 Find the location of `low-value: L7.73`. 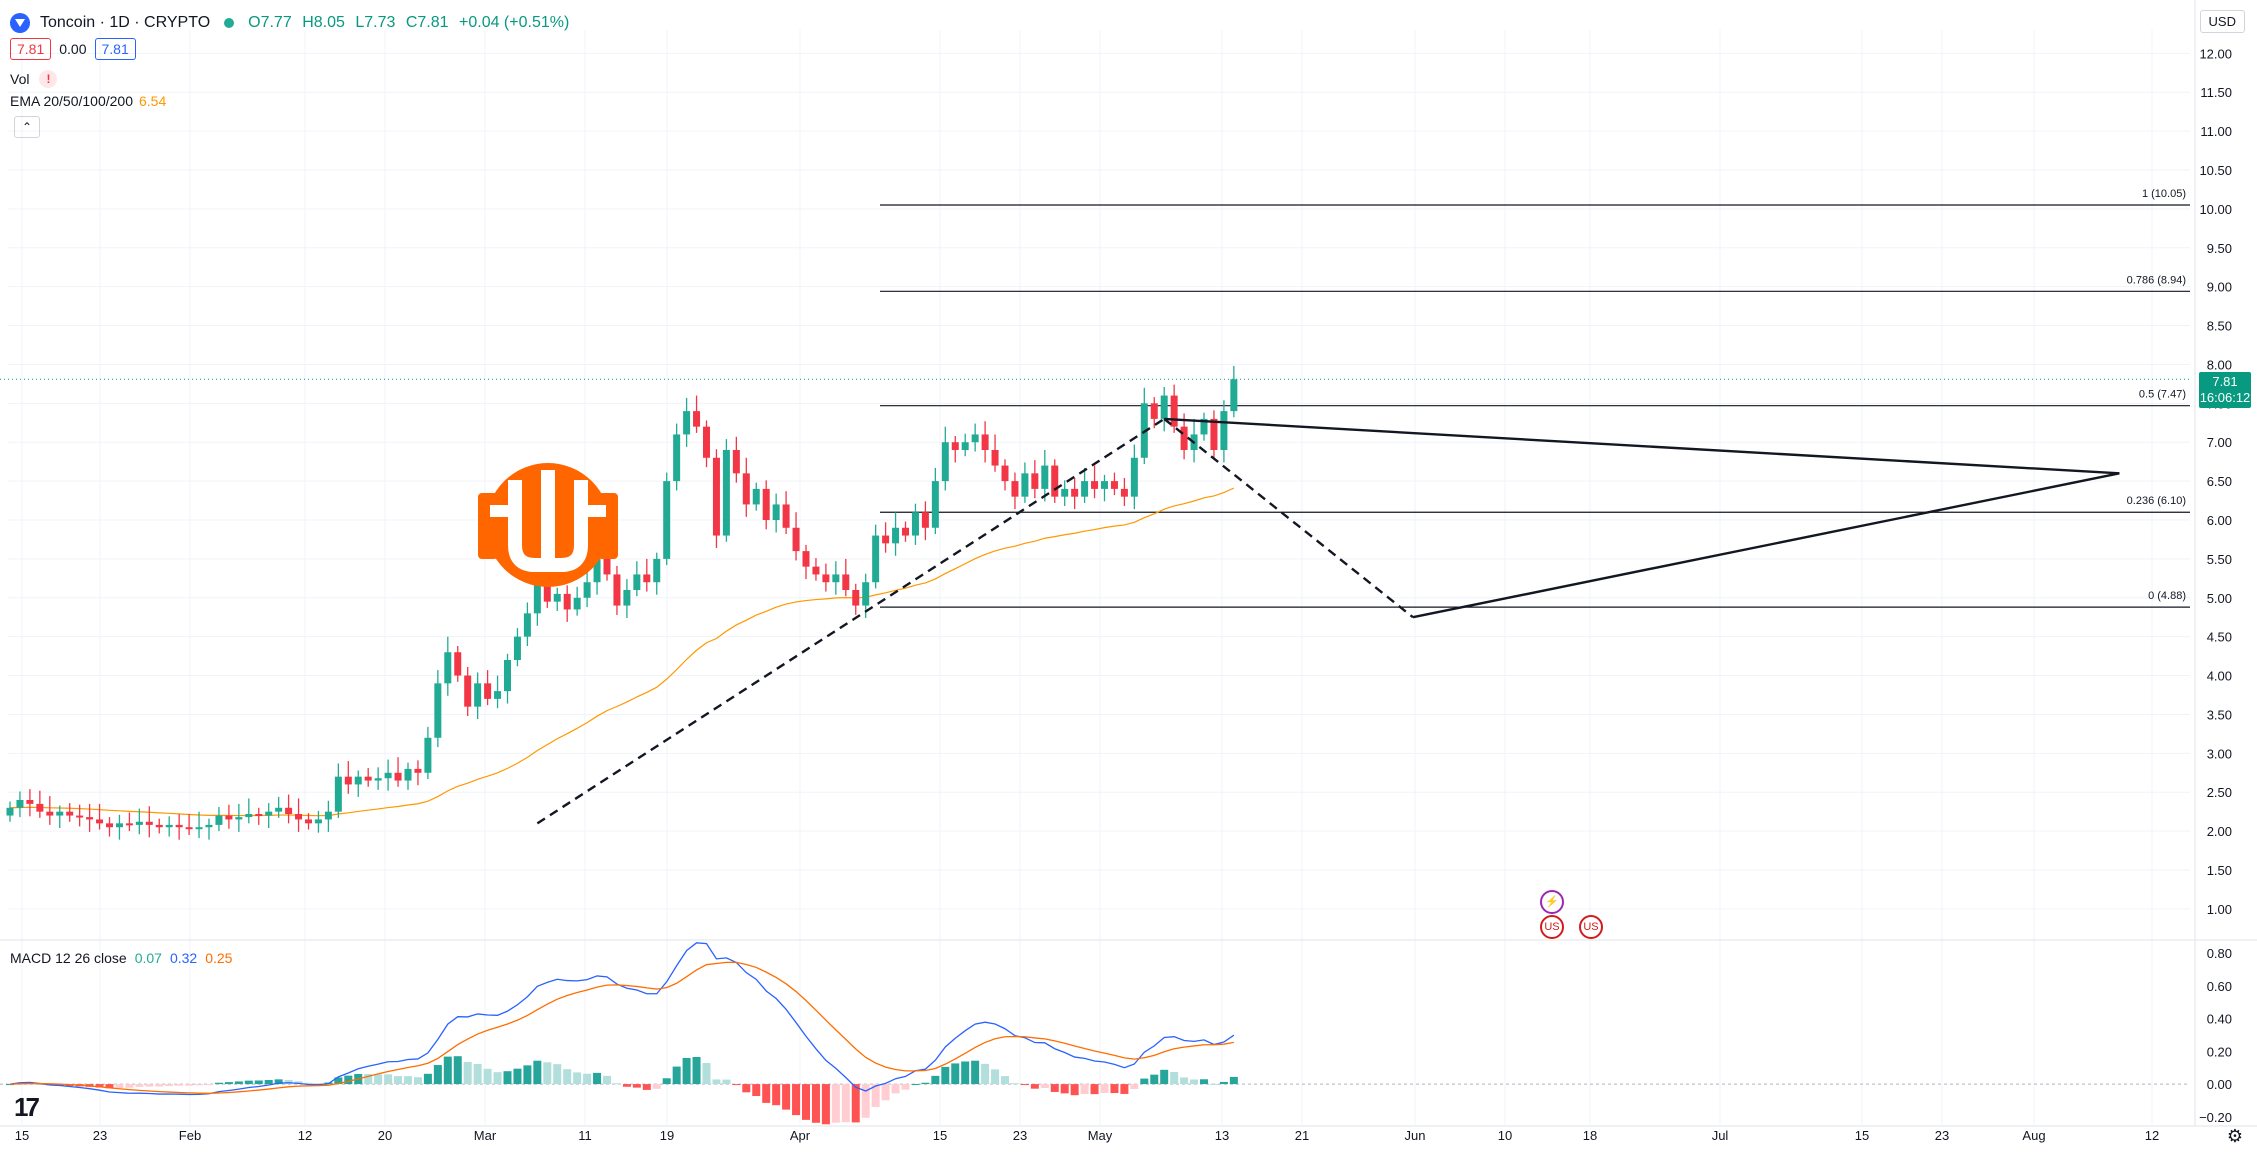

low-value: L7.73 is located at coordinates (375, 22).